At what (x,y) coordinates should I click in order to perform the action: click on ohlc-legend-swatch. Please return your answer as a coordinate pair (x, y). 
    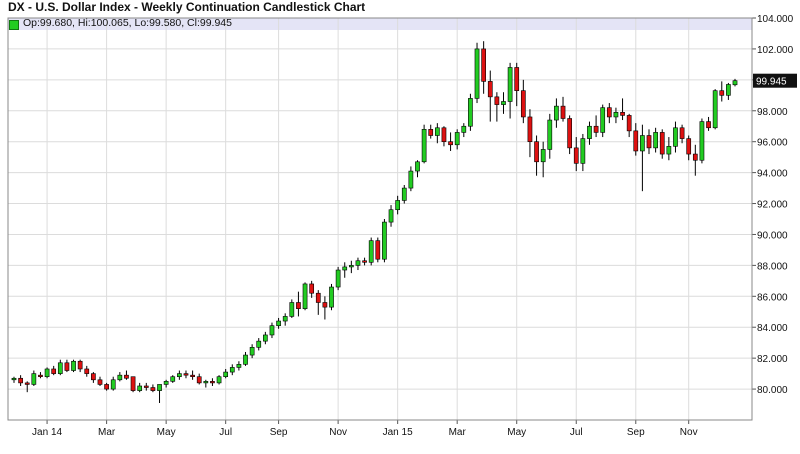
    Looking at the image, I should click on (14, 25).